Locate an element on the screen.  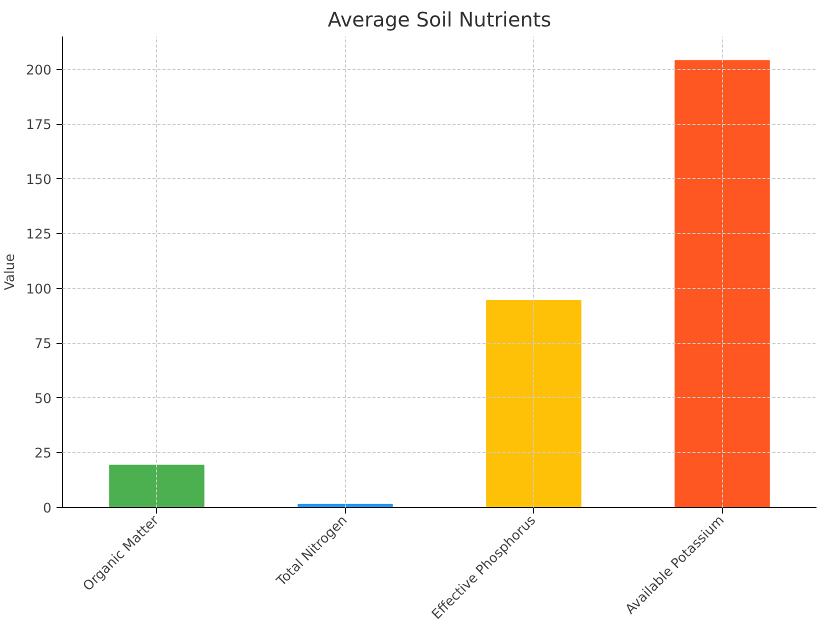
y-tick-label: 50 is located at coordinates (43, 399).